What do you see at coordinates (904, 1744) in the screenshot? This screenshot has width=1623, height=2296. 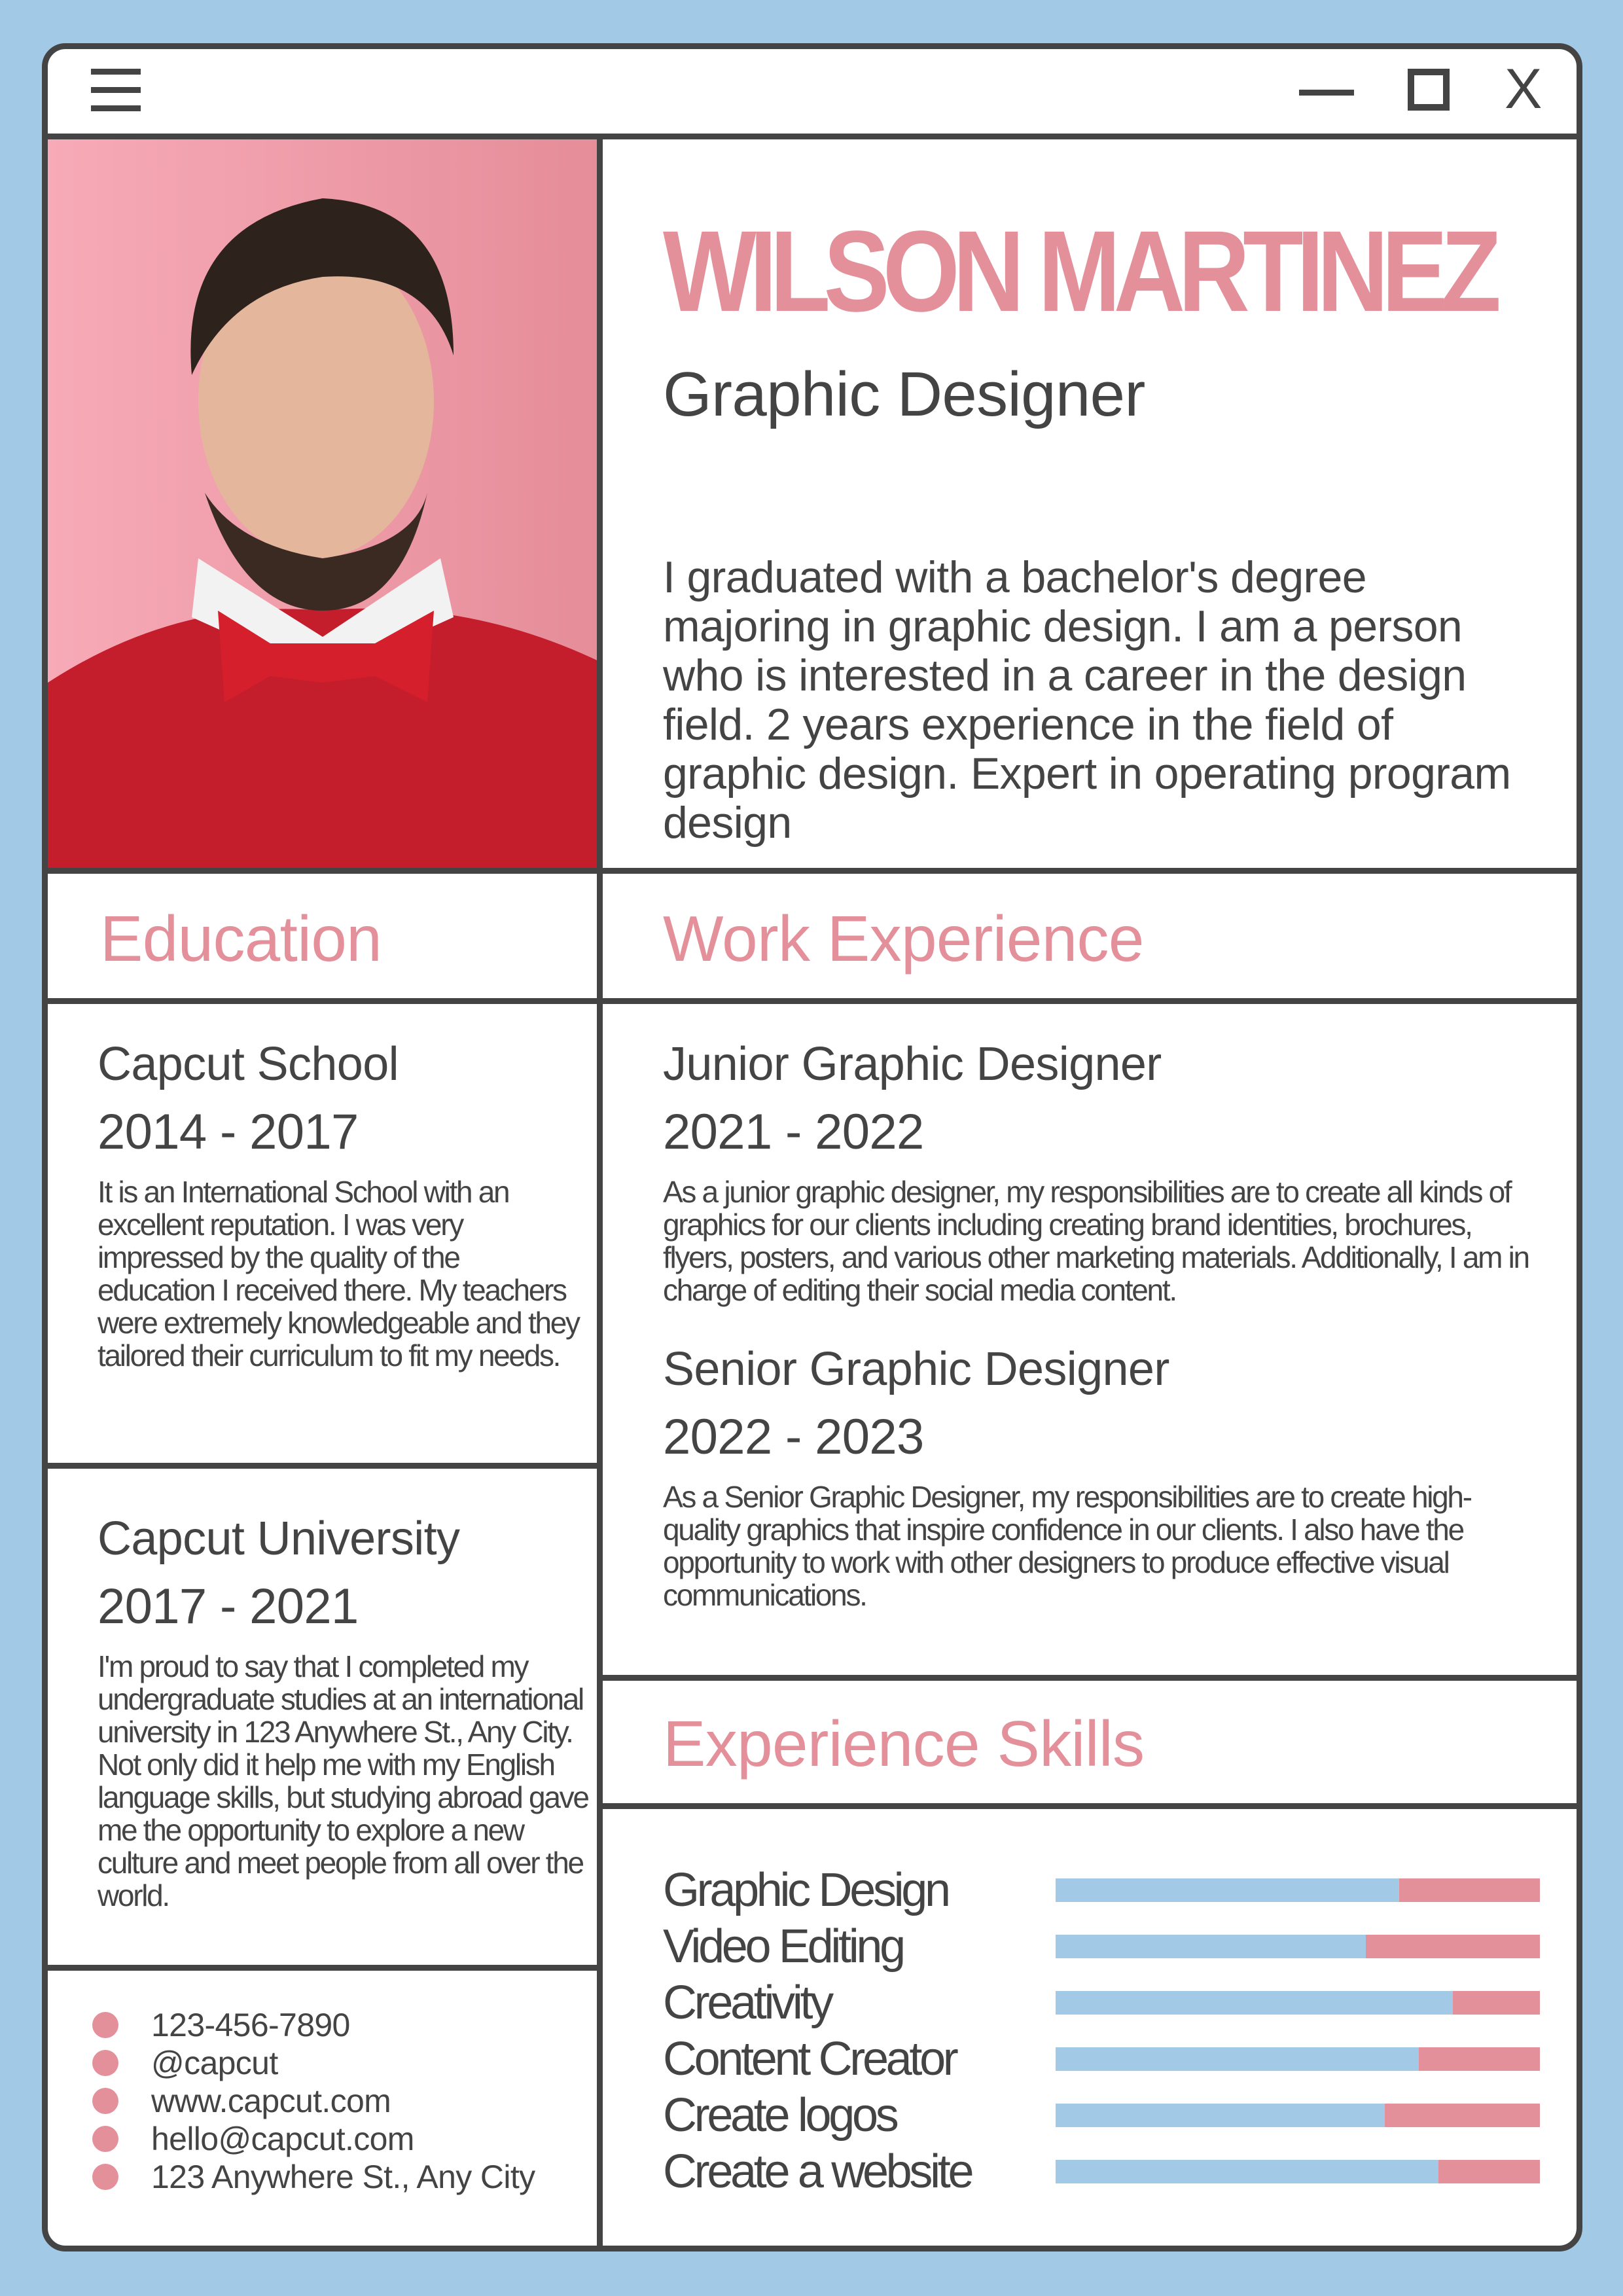 I see `skills-heading: Experience Skills` at bounding box center [904, 1744].